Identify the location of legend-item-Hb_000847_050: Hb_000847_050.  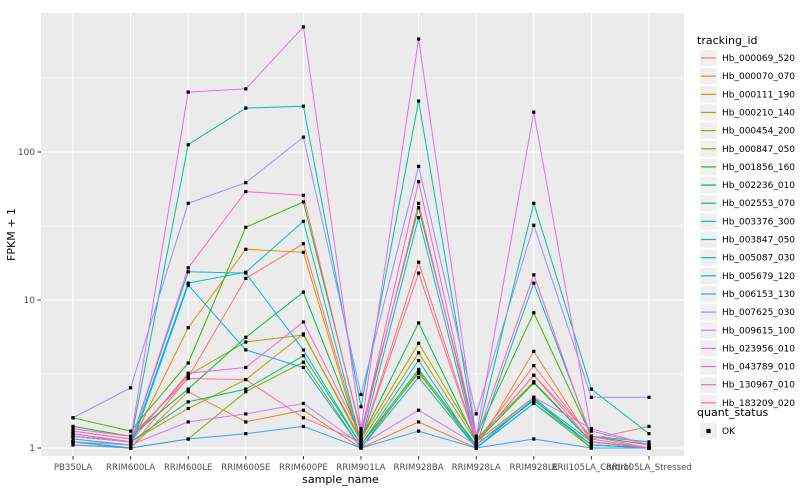
(747, 148).